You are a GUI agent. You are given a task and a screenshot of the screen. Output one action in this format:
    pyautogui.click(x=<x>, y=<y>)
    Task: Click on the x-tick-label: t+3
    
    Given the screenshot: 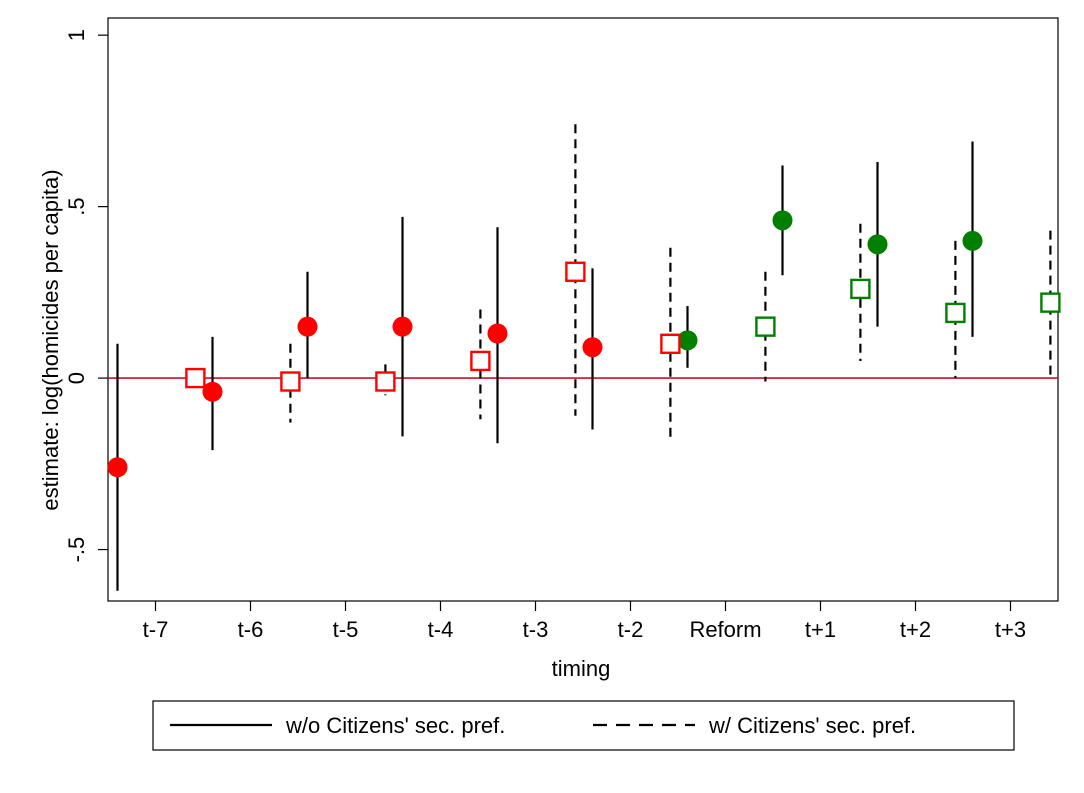 What is the action you would take?
    pyautogui.click(x=1010, y=629)
    